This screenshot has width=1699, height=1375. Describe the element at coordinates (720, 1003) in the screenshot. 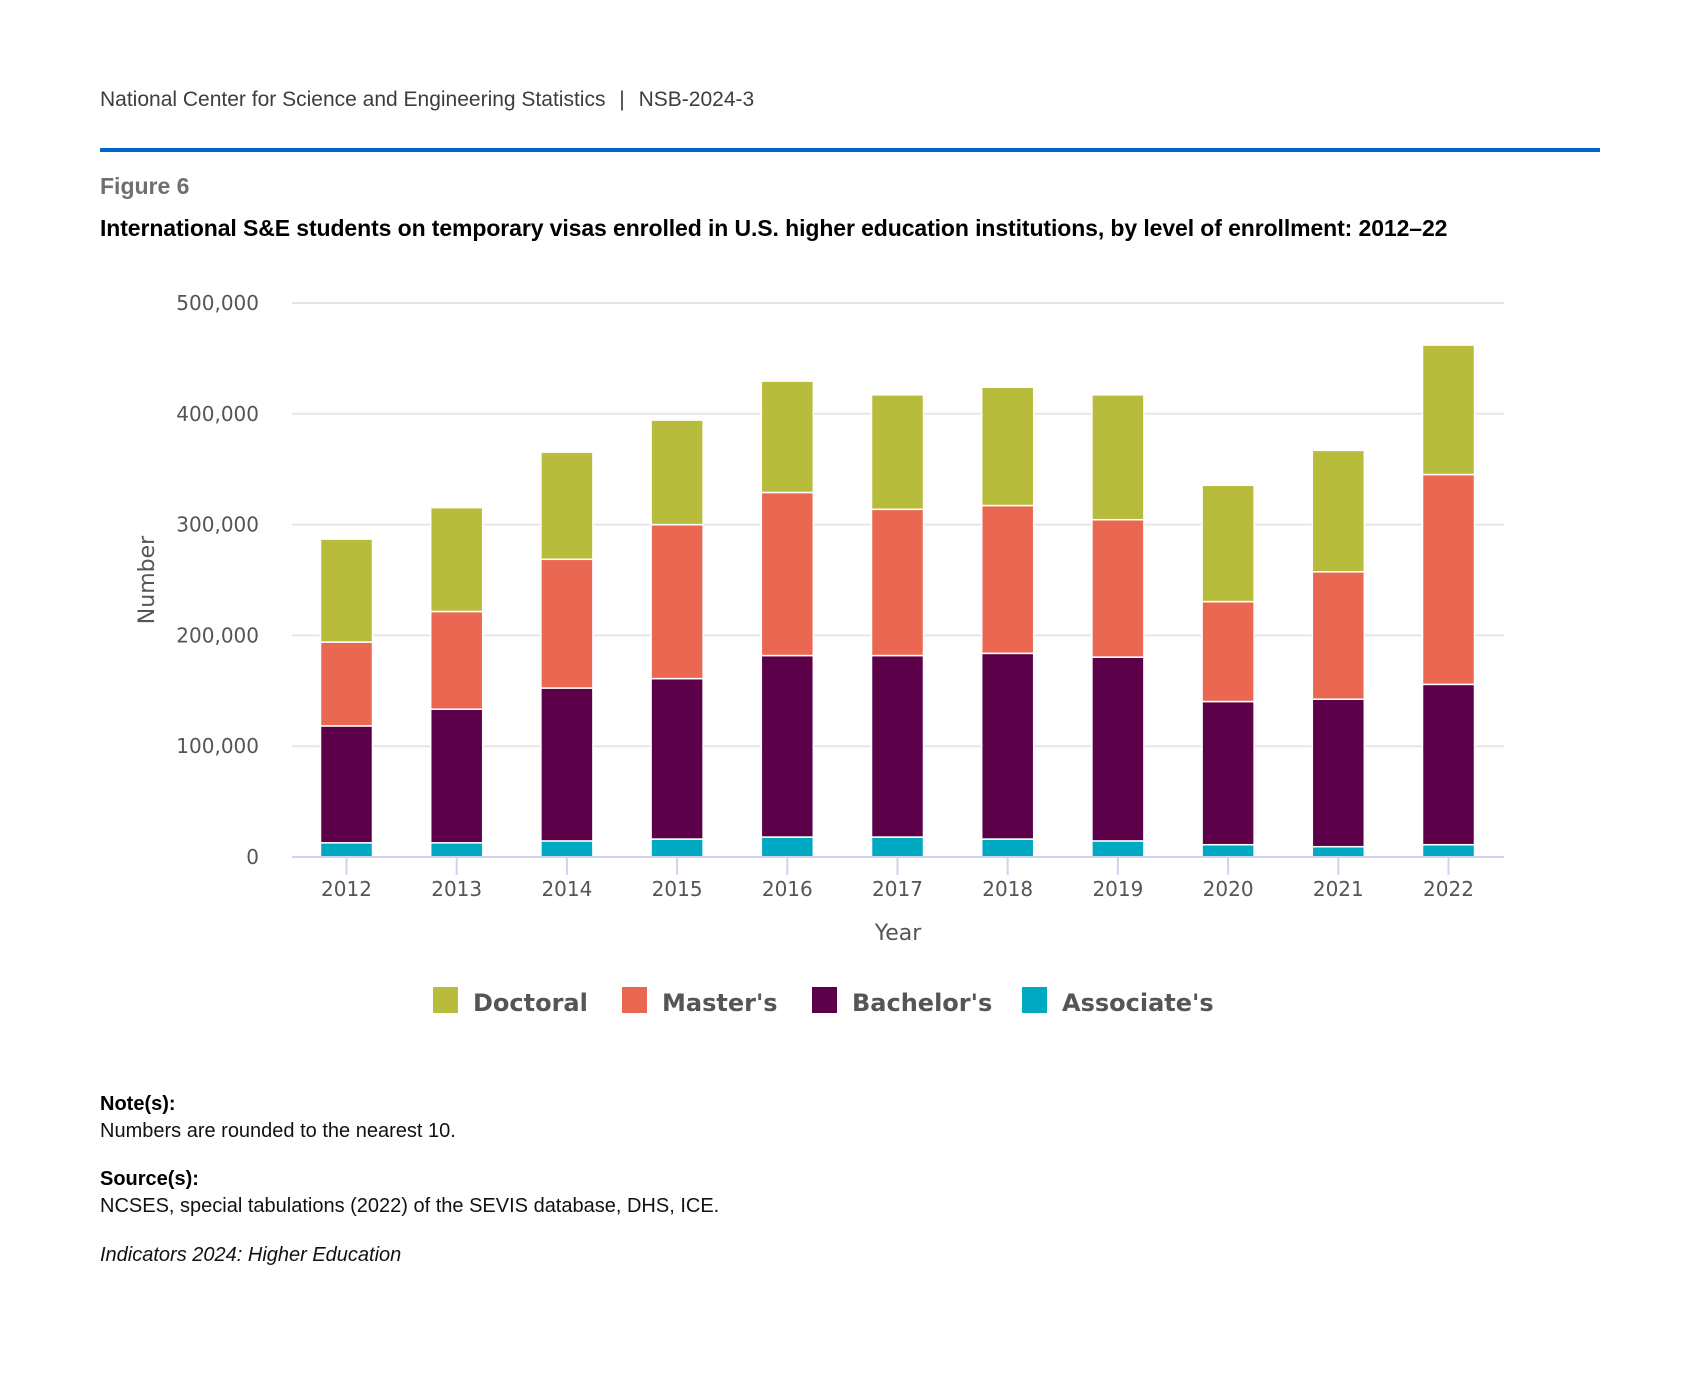

I see `legend-label: Master's` at that location.